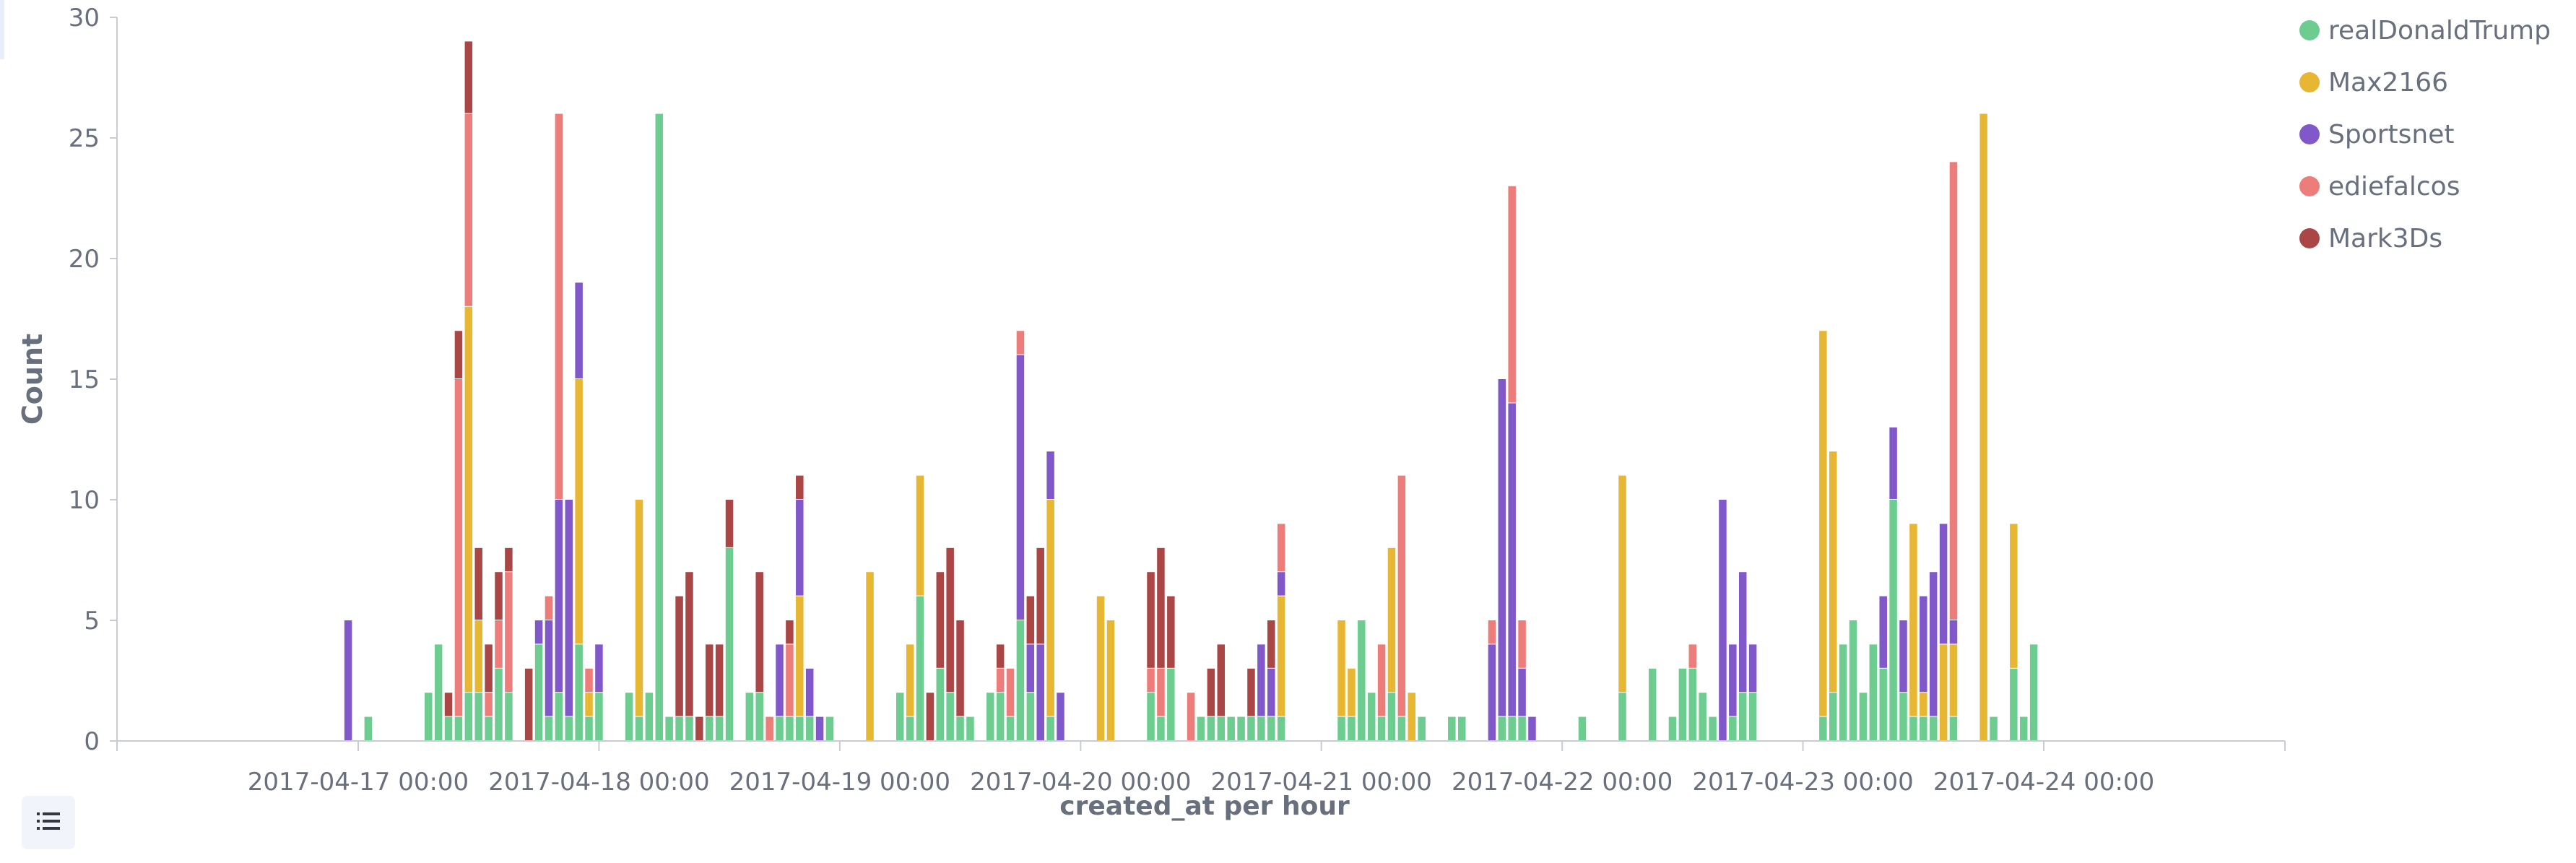 Image resolution: width=2576 pixels, height=863 pixels. I want to click on legend-dot-mark3ds, so click(2309, 238).